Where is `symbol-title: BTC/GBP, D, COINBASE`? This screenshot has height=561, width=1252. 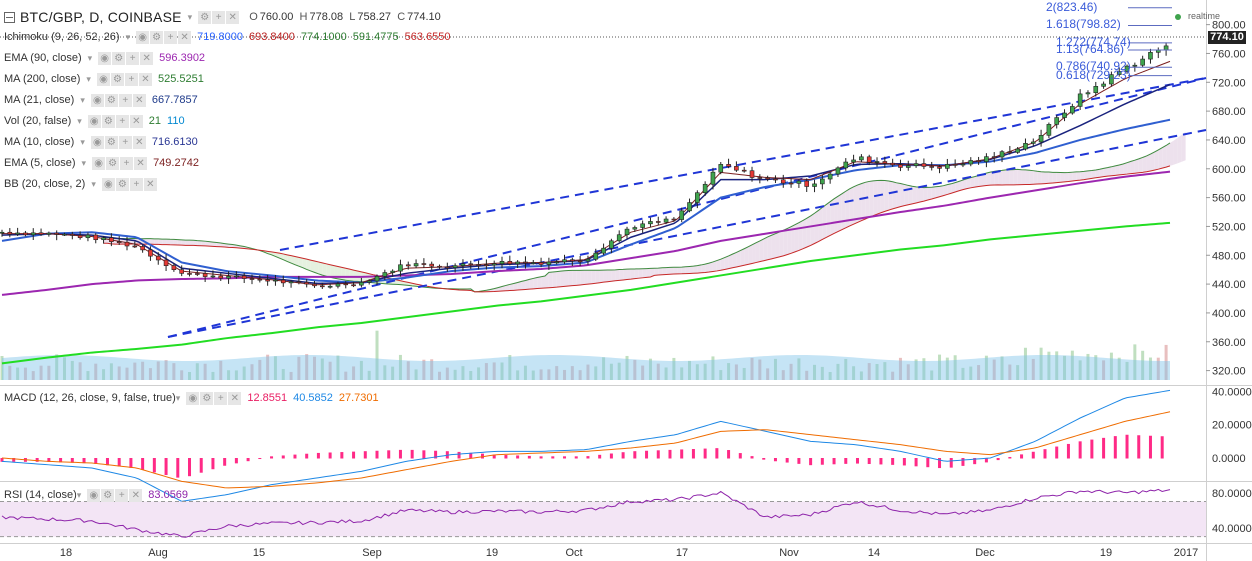 symbol-title: BTC/GBP, D, COINBASE is located at coordinates (101, 17).